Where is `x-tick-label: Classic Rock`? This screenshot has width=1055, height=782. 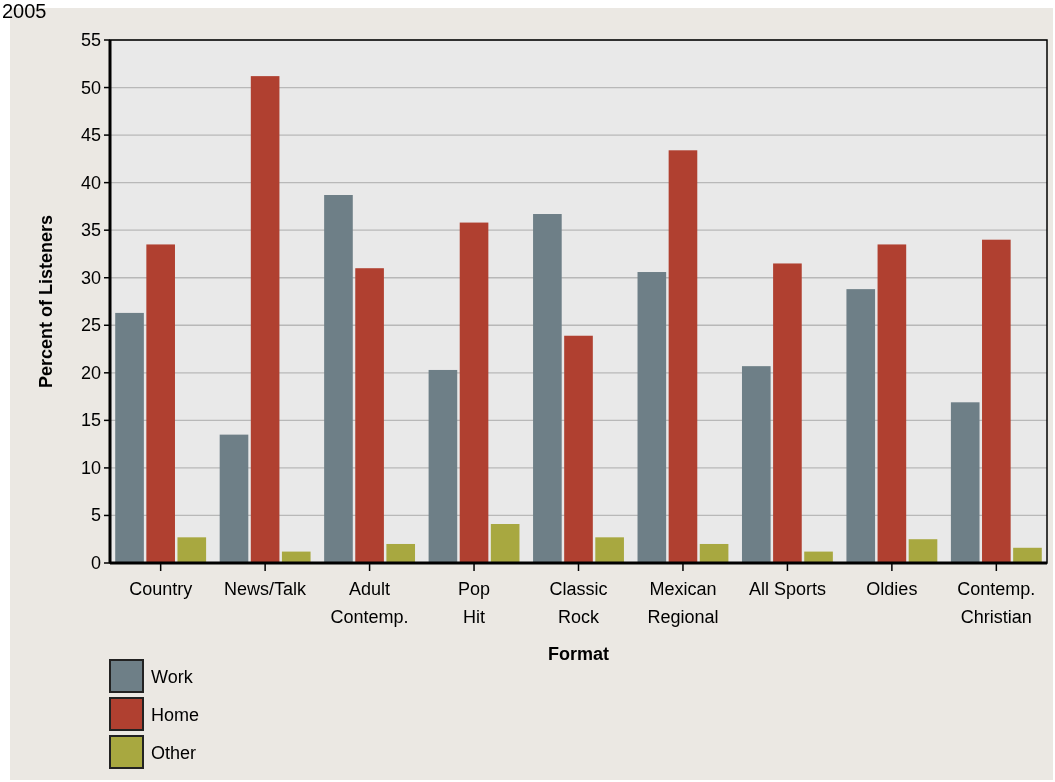 x-tick-label: Classic Rock is located at coordinates (578, 603).